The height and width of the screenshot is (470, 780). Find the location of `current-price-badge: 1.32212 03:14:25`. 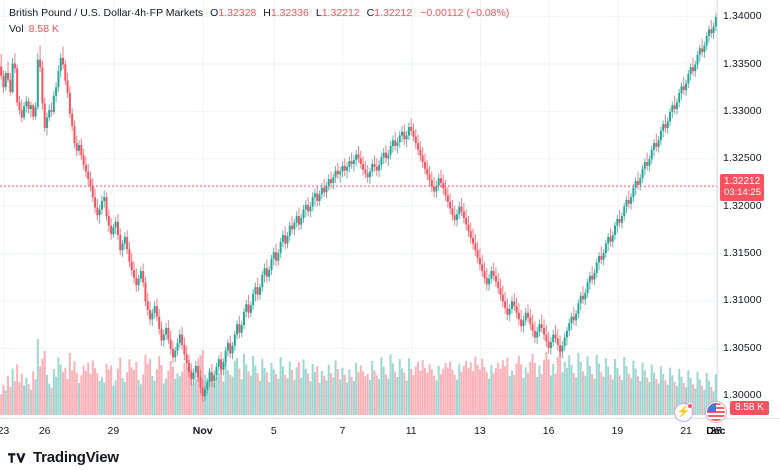

current-price-badge: 1.32212 03:14:25 is located at coordinates (742, 187).